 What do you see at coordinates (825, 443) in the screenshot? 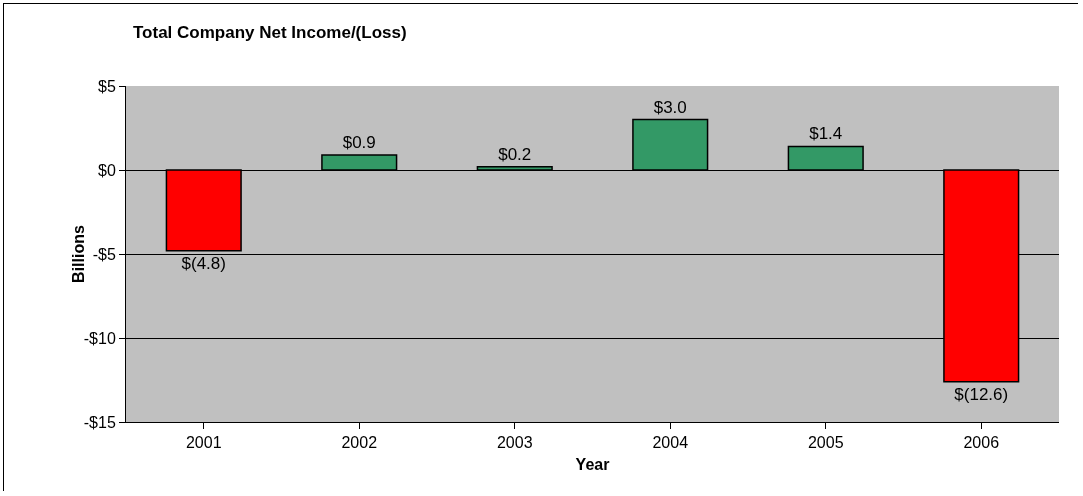
I see `x-tick-label: 2005` at bounding box center [825, 443].